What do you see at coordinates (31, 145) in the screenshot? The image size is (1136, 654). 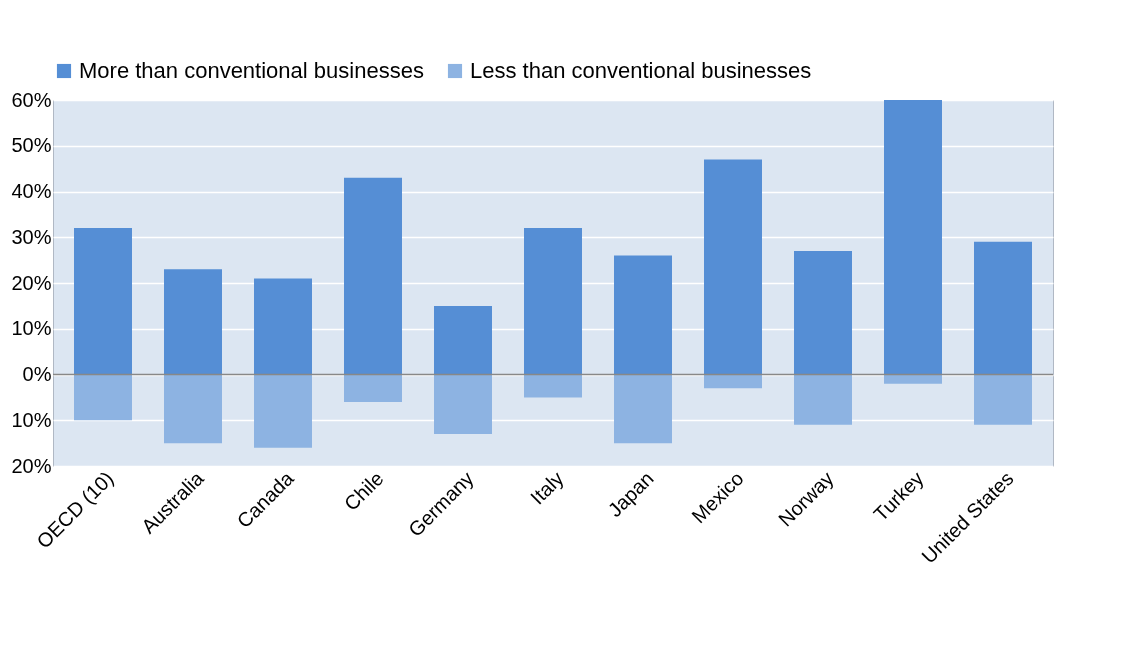 I see `y-tick-label: 50%` at bounding box center [31, 145].